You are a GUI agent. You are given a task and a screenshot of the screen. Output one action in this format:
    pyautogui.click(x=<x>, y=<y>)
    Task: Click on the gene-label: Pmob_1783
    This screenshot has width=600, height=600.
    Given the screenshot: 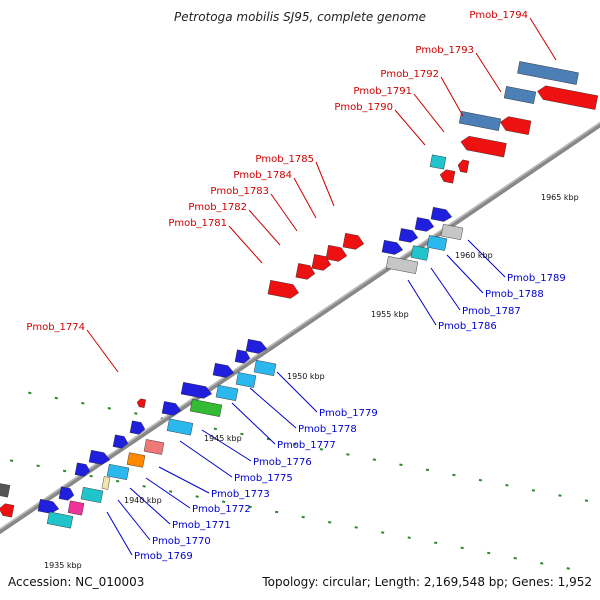 What is the action you would take?
    pyautogui.click(x=239, y=191)
    